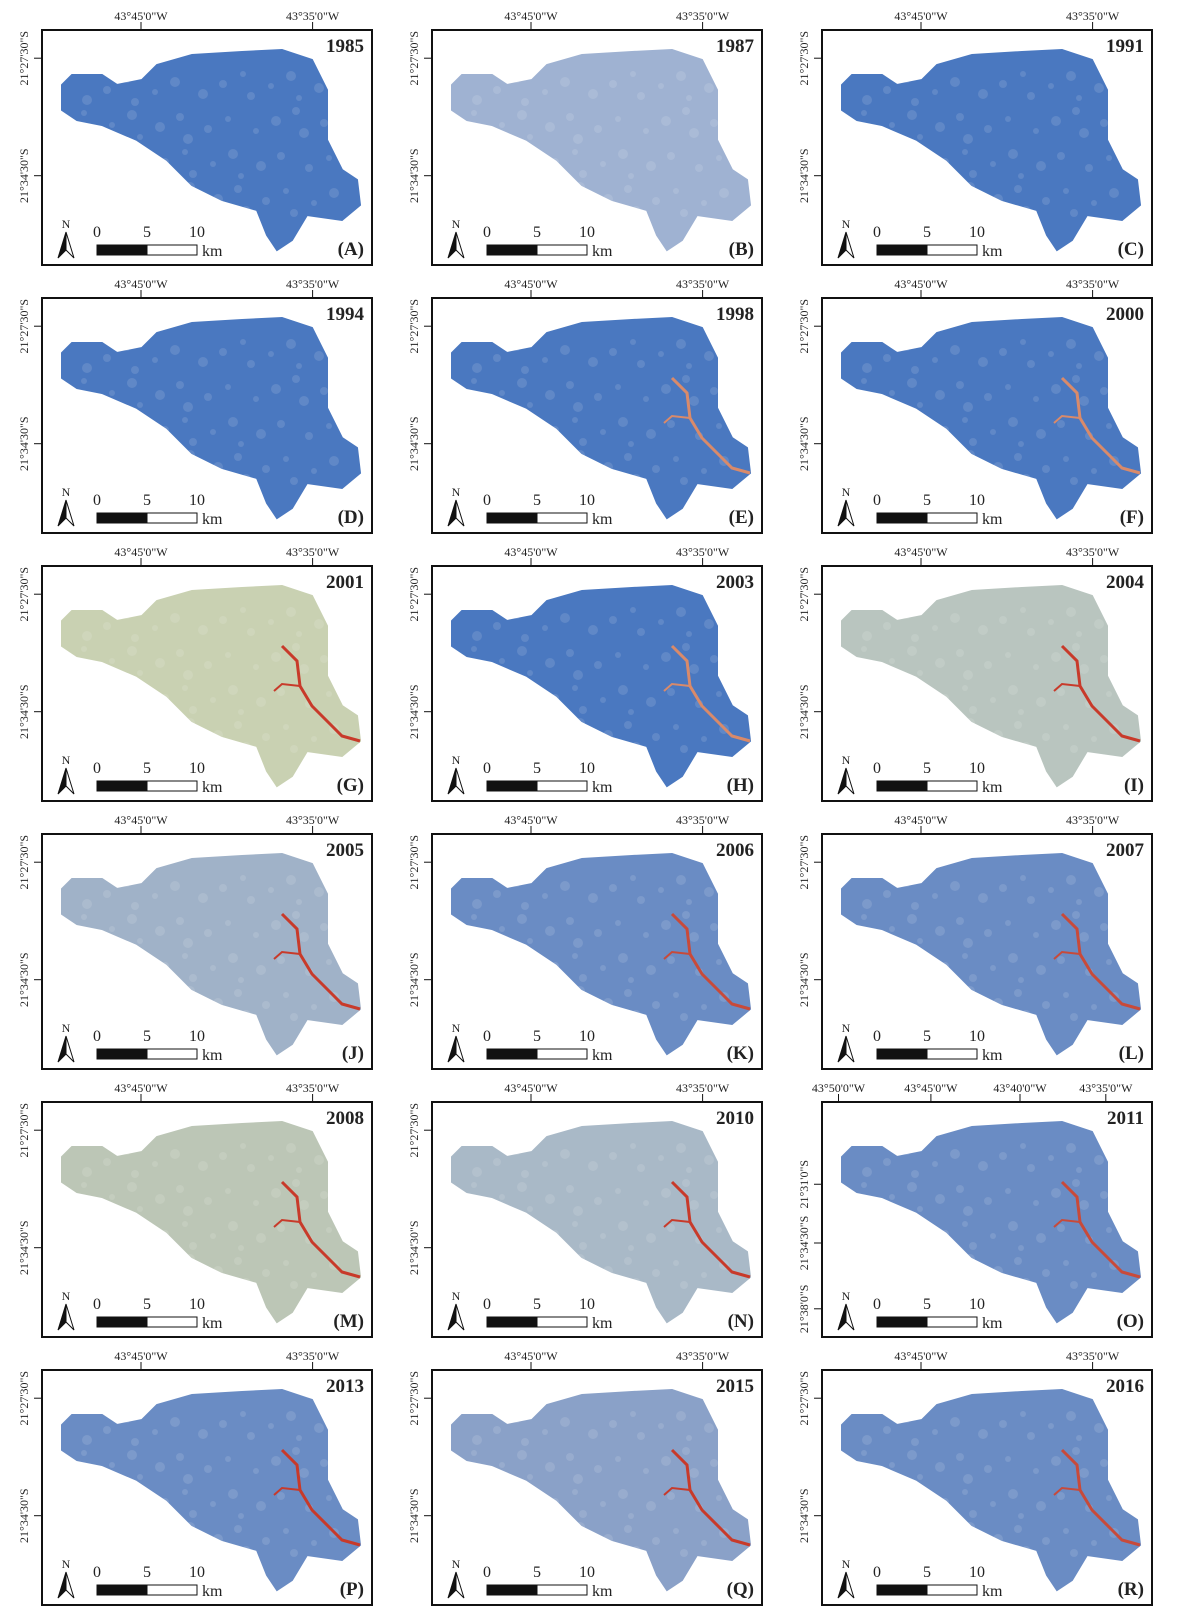  Describe the element at coordinates (345, 314) in the screenshot. I see `year-label: 1994` at that location.